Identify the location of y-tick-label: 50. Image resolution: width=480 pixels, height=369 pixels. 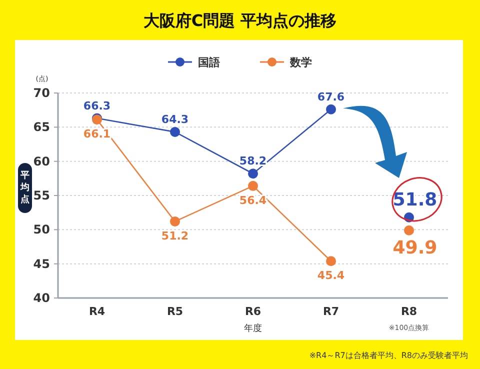
(41, 229).